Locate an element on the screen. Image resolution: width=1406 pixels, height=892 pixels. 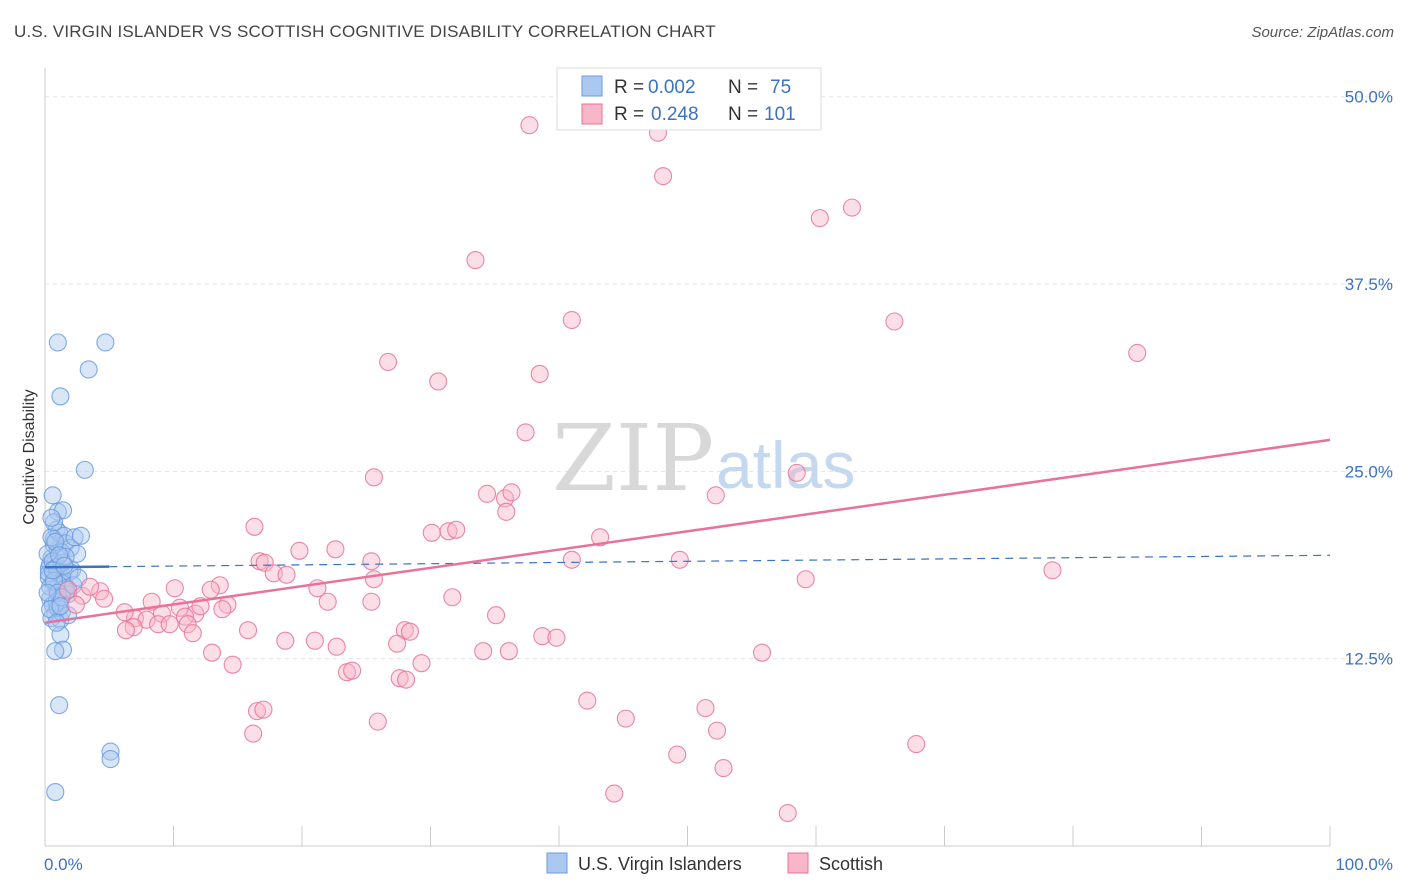
y-axis-label: Cognitive Disability is located at coordinates (29, 456).